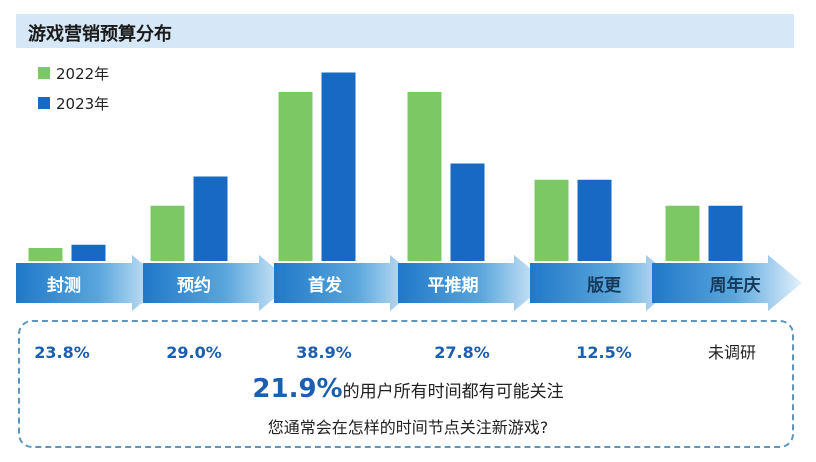 The width and height of the screenshot is (816, 462). Describe the element at coordinates (73, 89) in the screenshot. I see `legend: 2022年 2023年` at that location.